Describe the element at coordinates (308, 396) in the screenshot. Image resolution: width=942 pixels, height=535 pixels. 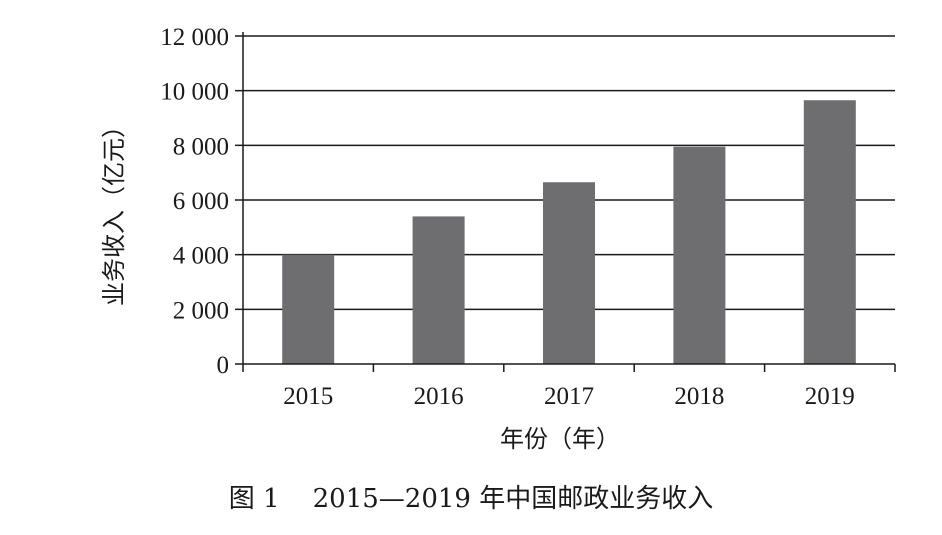
I see `x-tick-label: 2015` at that location.